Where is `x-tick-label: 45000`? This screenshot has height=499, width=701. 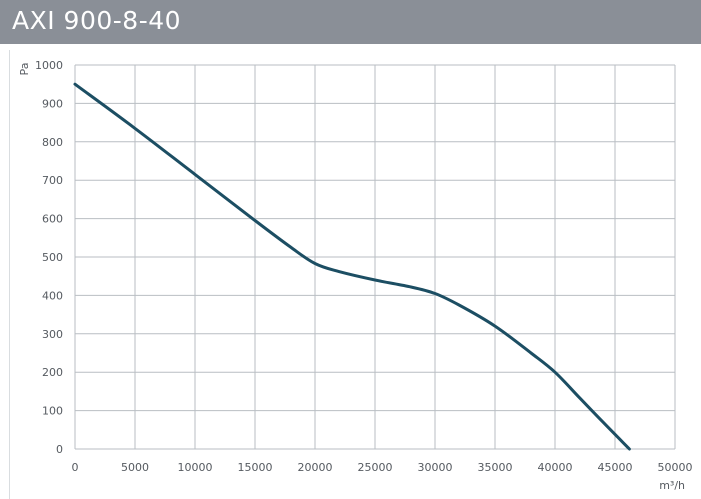
x-tick-label: 45000 is located at coordinates (615, 467).